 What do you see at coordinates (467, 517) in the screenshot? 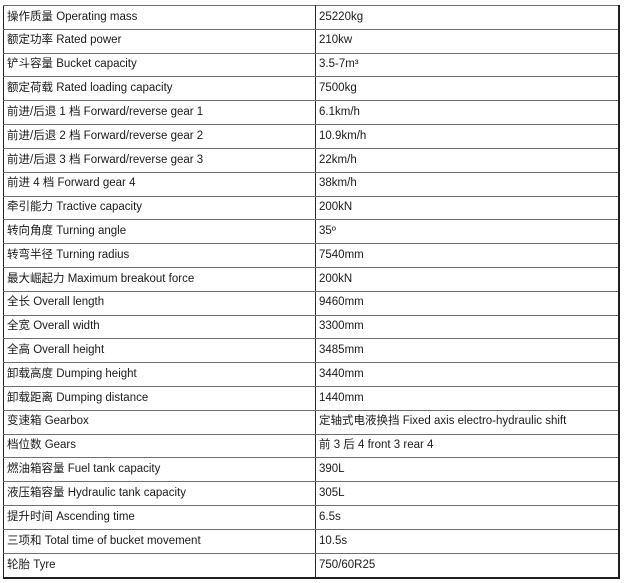
I see `spec-value-cell: 6.5s` at bounding box center [467, 517].